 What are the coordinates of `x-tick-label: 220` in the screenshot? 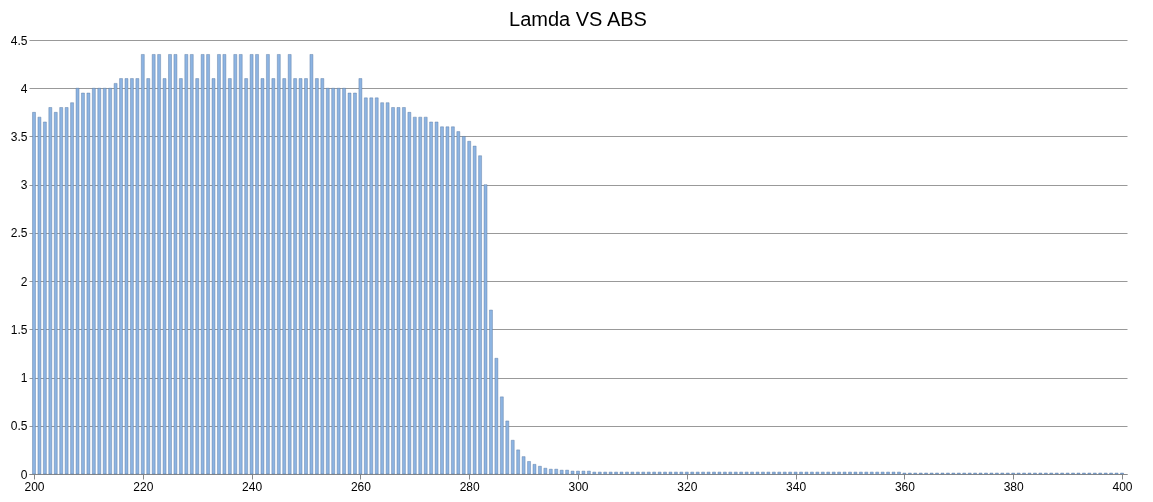 It's located at (143, 486).